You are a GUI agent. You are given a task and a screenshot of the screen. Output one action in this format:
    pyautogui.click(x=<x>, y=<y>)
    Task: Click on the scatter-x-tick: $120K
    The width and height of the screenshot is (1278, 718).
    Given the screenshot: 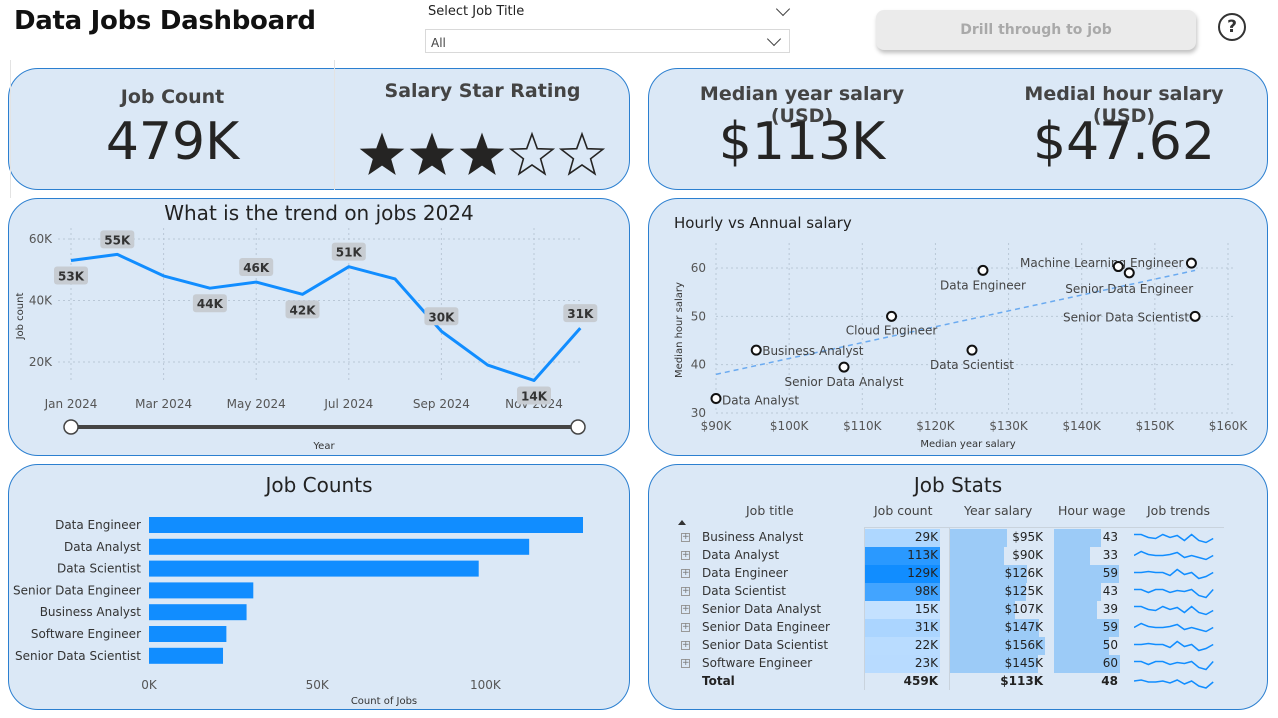 What is the action you would take?
    pyautogui.click(x=936, y=426)
    